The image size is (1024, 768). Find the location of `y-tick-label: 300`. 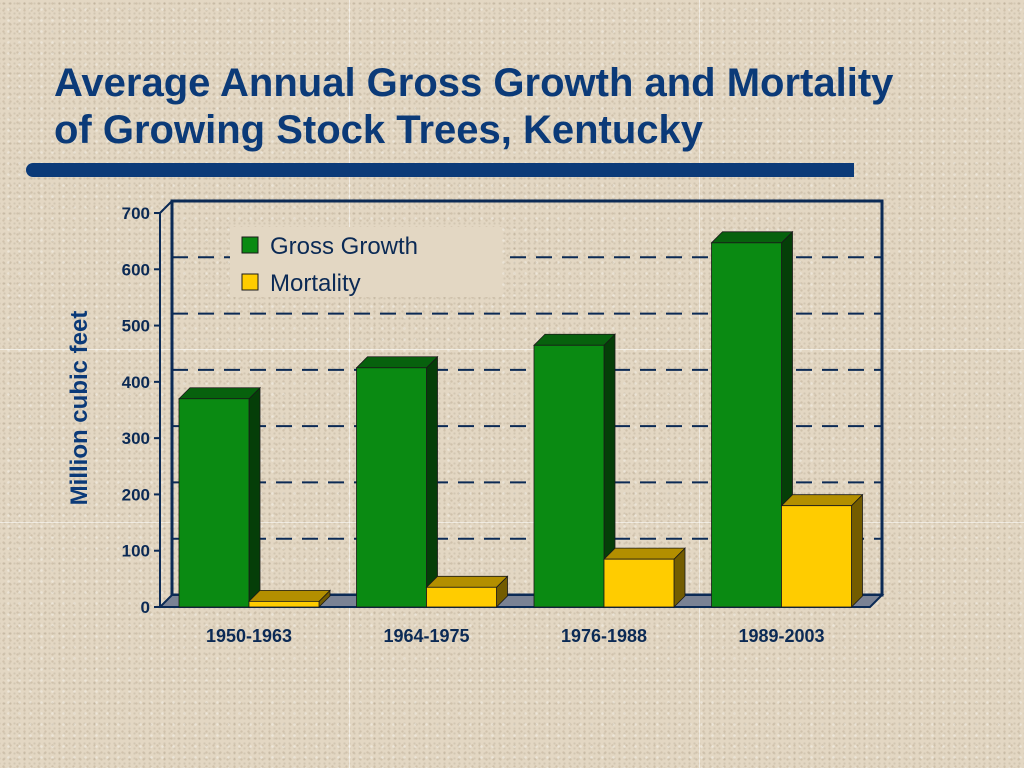

y-tick-label: 300 is located at coordinates (136, 438).